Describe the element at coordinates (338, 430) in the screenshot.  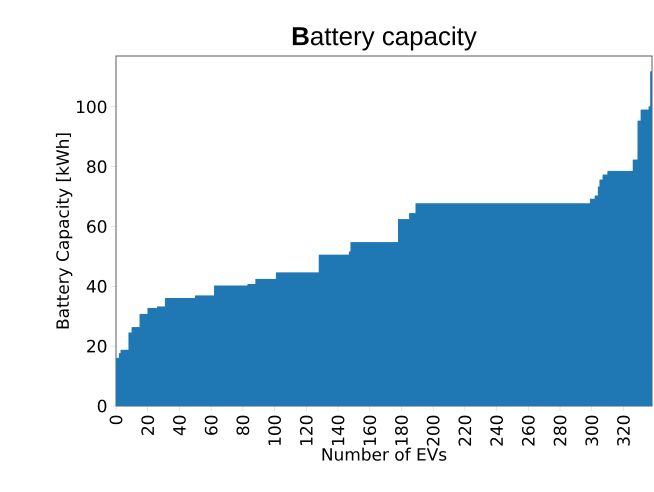
I see `x-tick-label: 140` at that location.